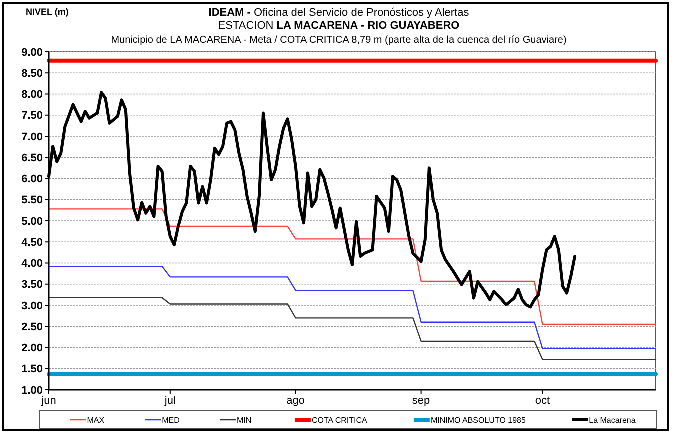 This screenshot has width=677, height=434. What do you see at coordinates (32, 116) in the screenshot?
I see `y-tick-label: 7.50` at bounding box center [32, 116].